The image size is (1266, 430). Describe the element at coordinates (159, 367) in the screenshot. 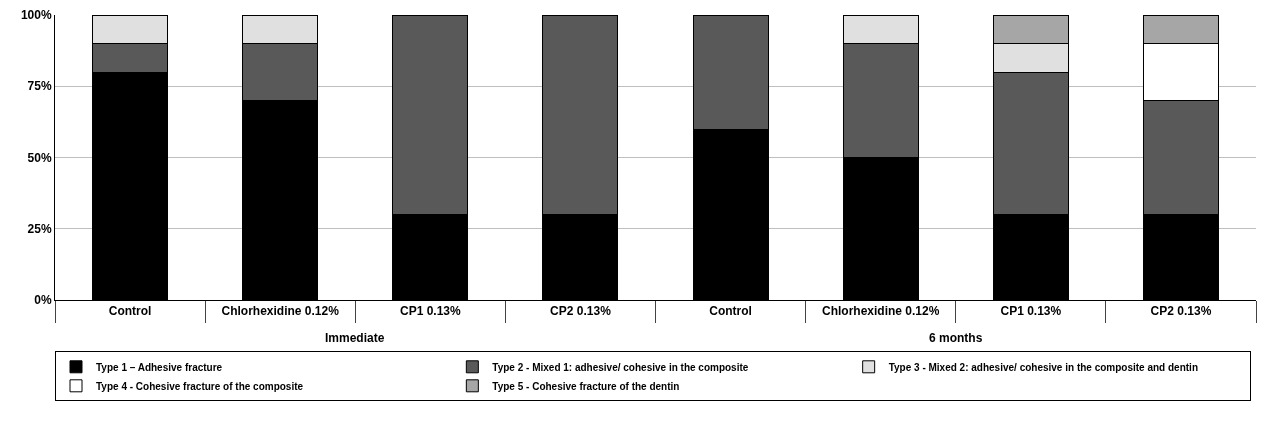

I see `legend-label: Type 1 – Adhesive fracture` at that location.